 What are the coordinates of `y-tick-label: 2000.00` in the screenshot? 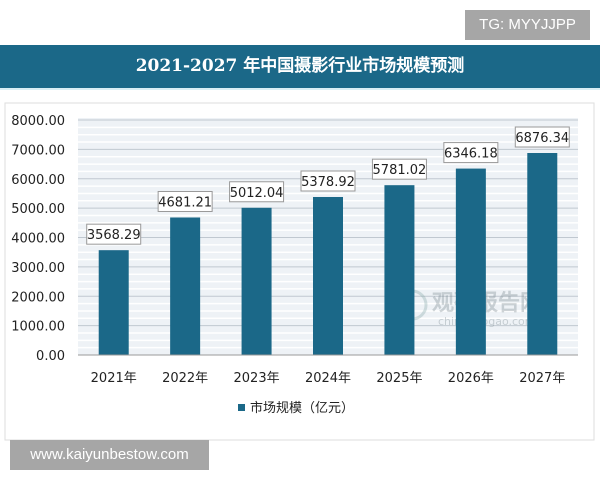 It's located at (38, 297).